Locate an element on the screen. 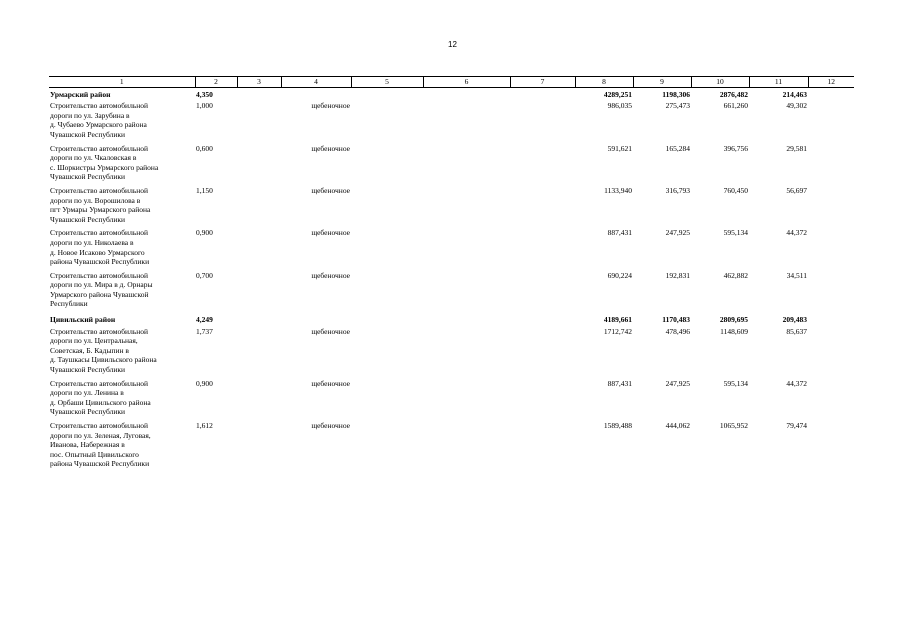 Image resolution: width=905 pixels, height=640 pixels. cost-cell: 444,062 is located at coordinates (677, 425).